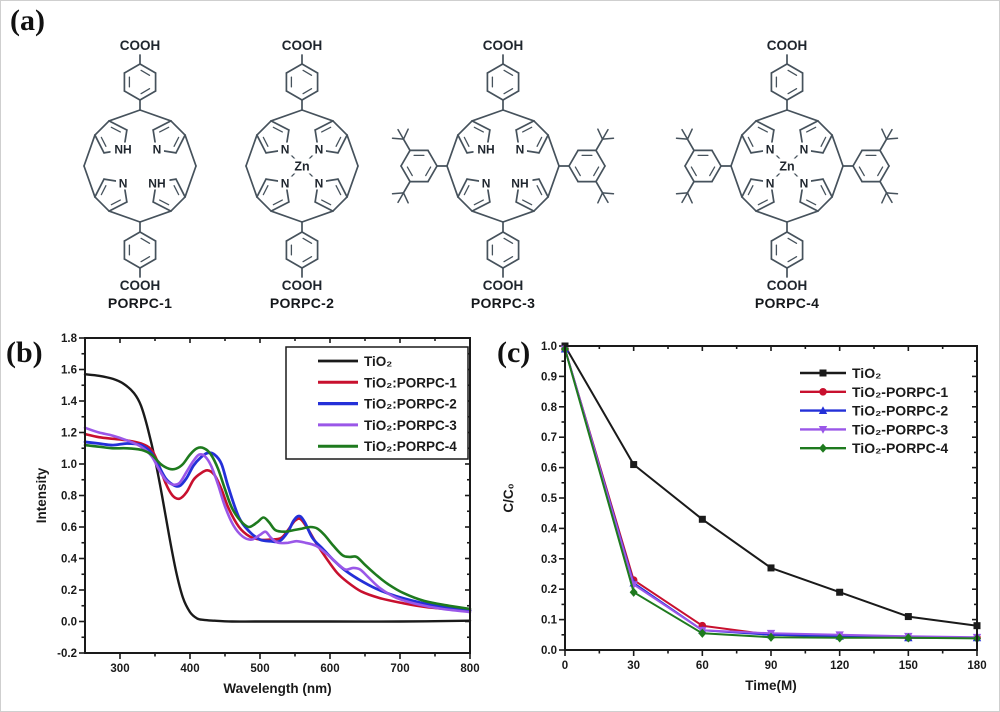 The image size is (1000, 712). What do you see at coordinates (549, 499) in the screenshot?
I see `y-tick-label: 0.5` at bounding box center [549, 499].